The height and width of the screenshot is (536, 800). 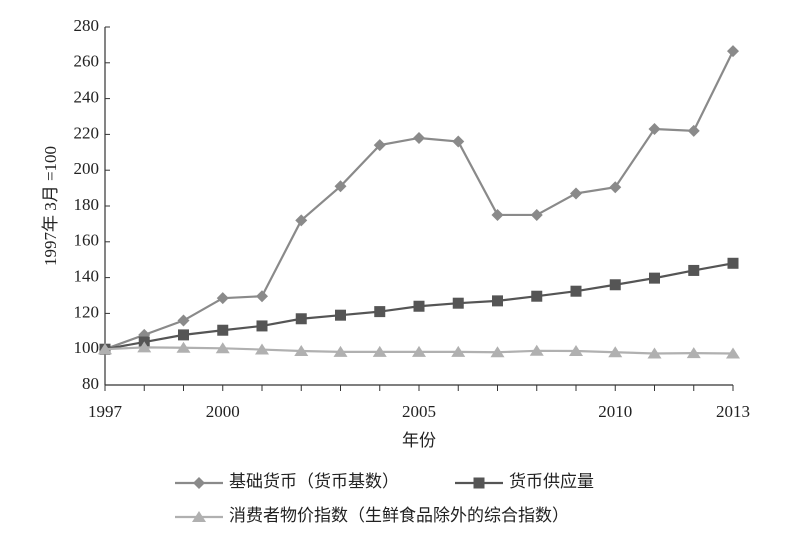 What do you see at coordinates (223, 411) in the screenshot?
I see `x-tick-label: 2000` at bounding box center [223, 411].